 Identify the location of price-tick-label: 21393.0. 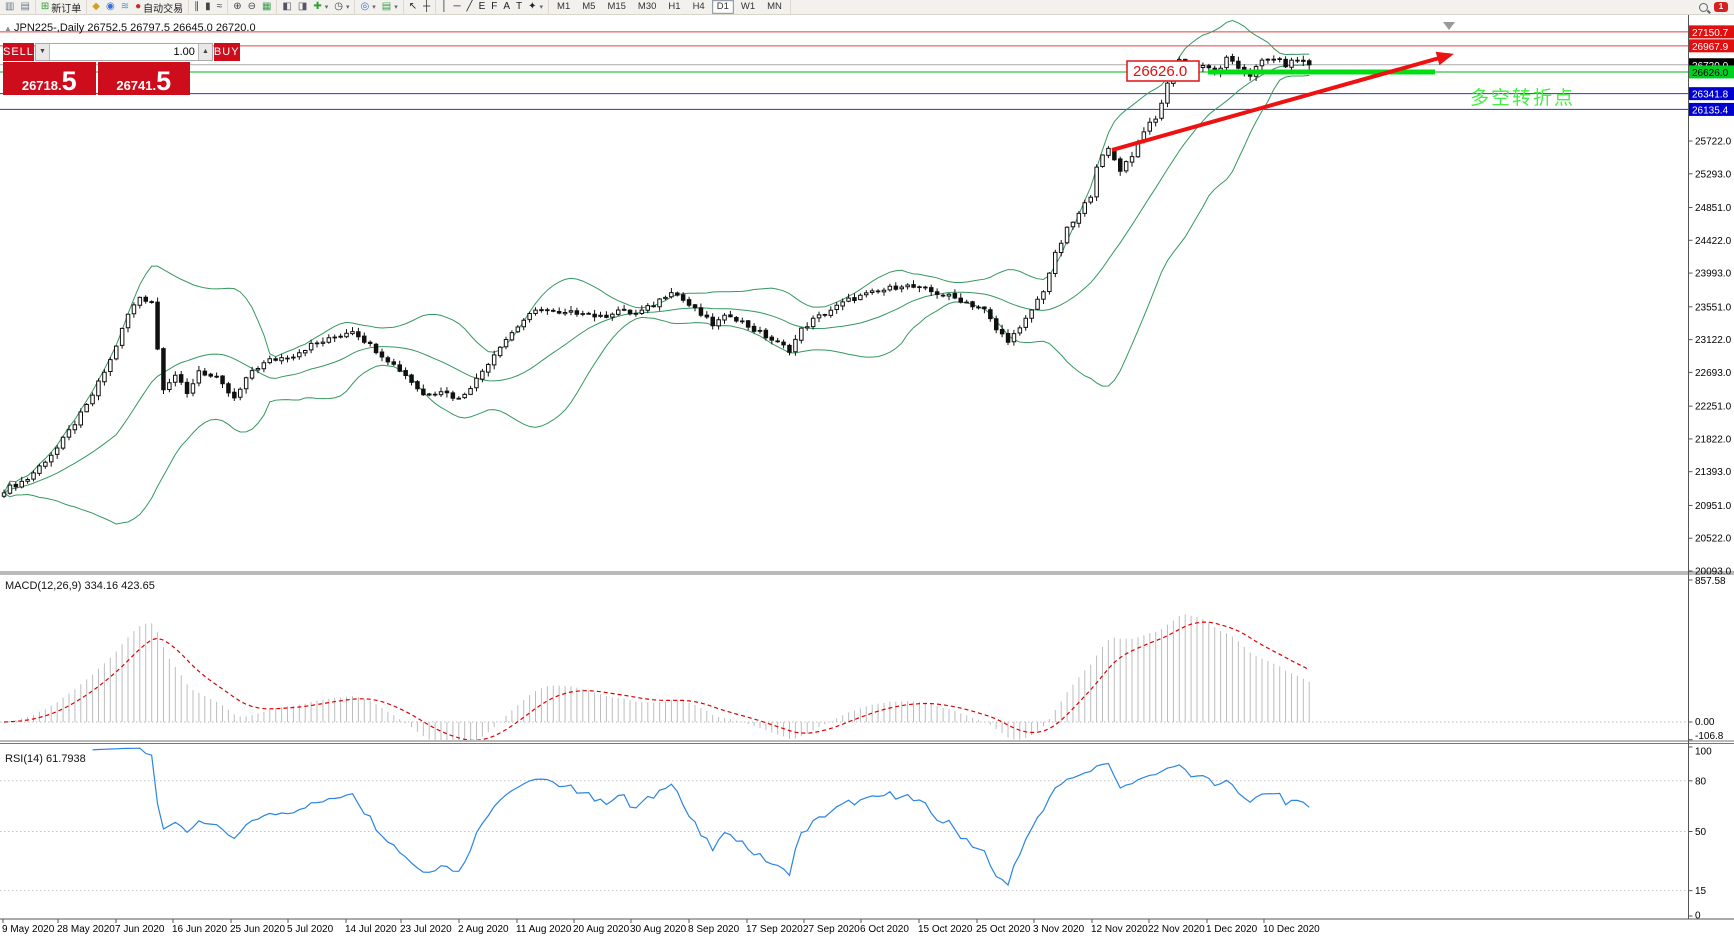
(1713, 472).